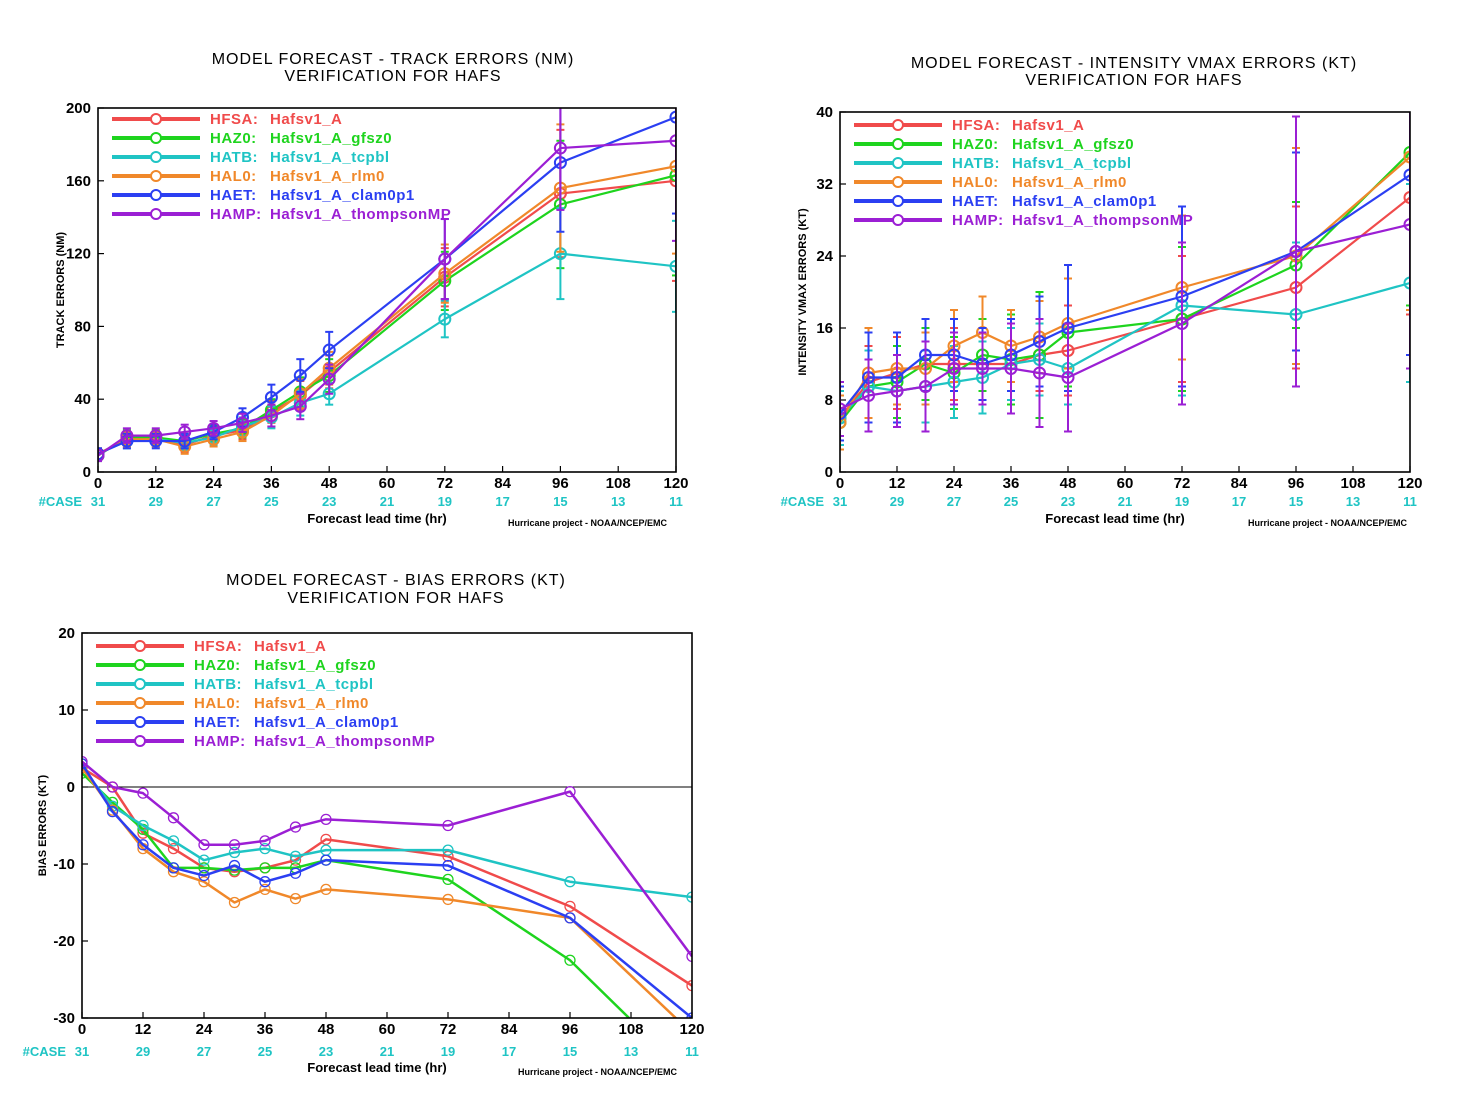 Image resolution: width=1480 pixels, height=1100 pixels. What do you see at coordinates (82, 326) in the screenshot?
I see `y-tick-label: 80` at bounding box center [82, 326].